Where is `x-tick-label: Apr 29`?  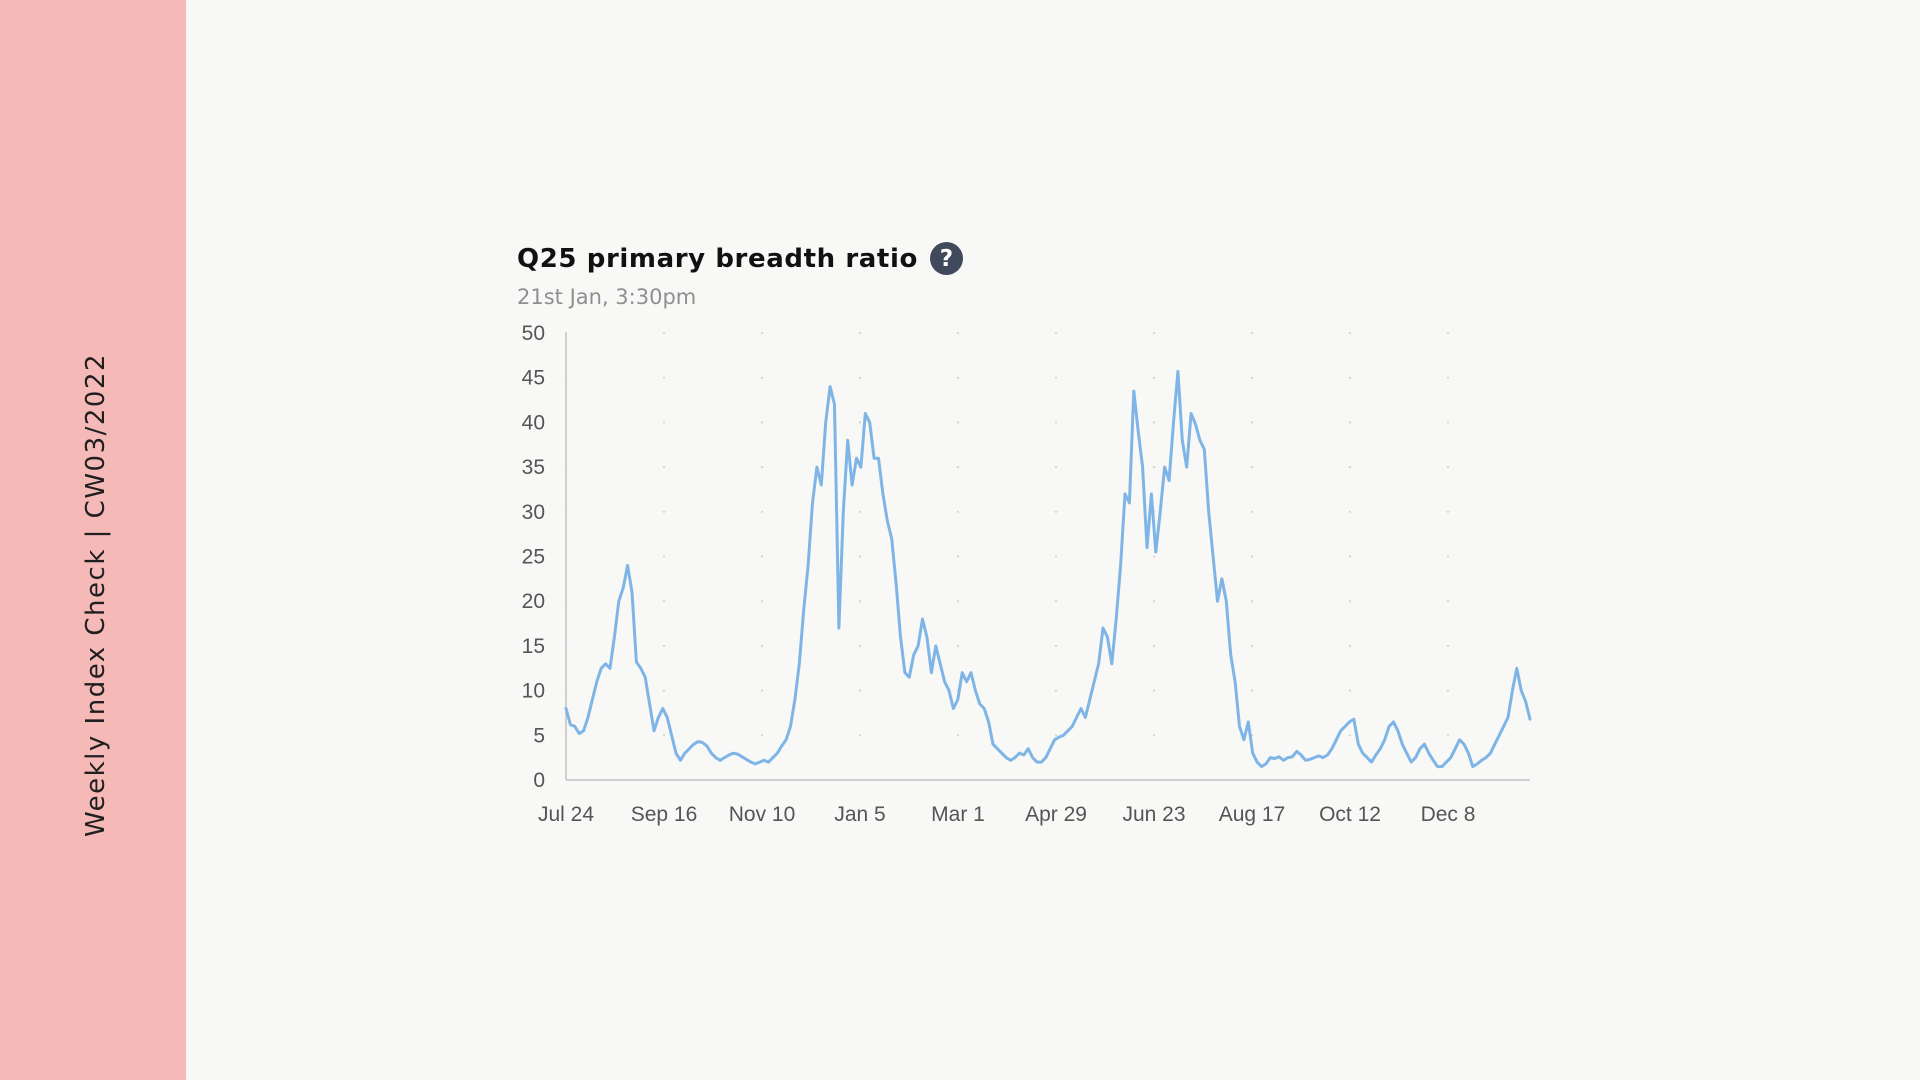 x-tick-label: Apr 29 is located at coordinates (1056, 814).